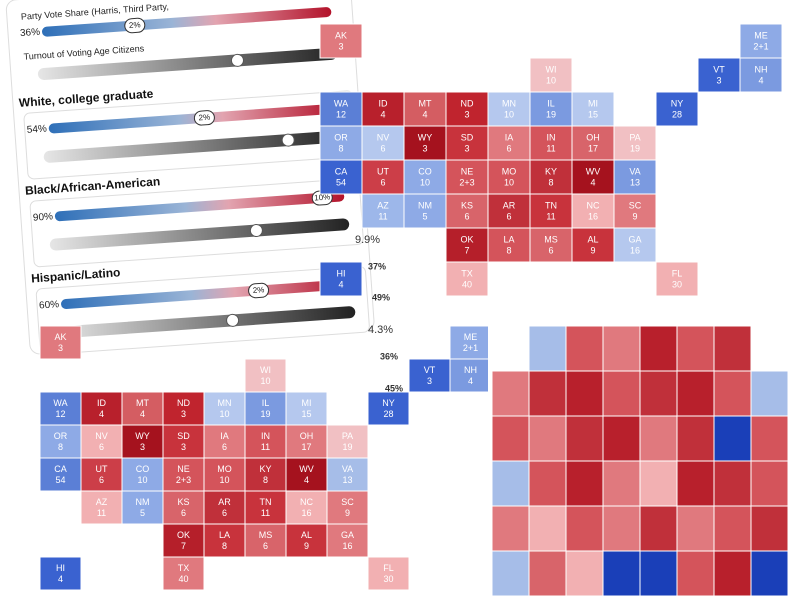 This screenshot has height=605, width=800. Describe the element at coordinates (466, 250) in the screenshot. I see `state-votes: 7` at that location.